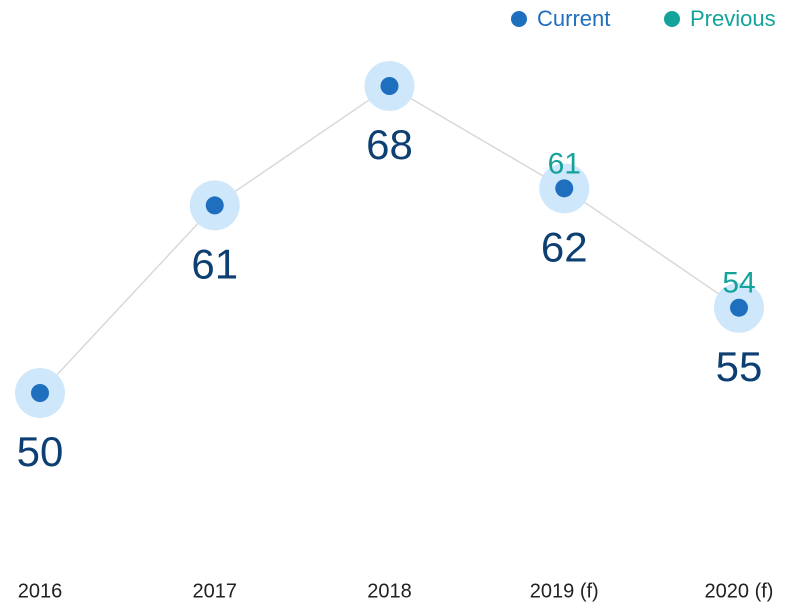 The height and width of the screenshot is (608, 800). What do you see at coordinates (40, 451) in the screenshot?
I see `data-label: 50` at bounding box center [40, 451].